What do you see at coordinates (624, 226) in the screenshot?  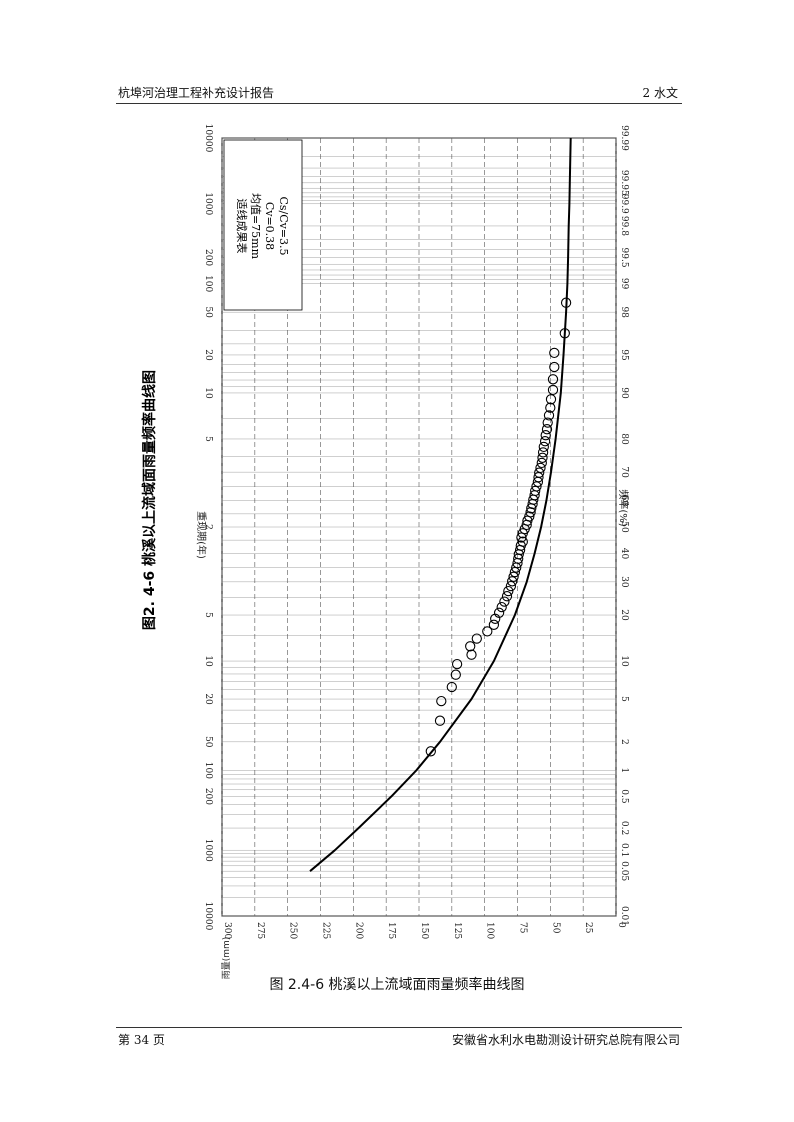 I see `freq-tick-label: 99.8` at bounding box center [624, 226].